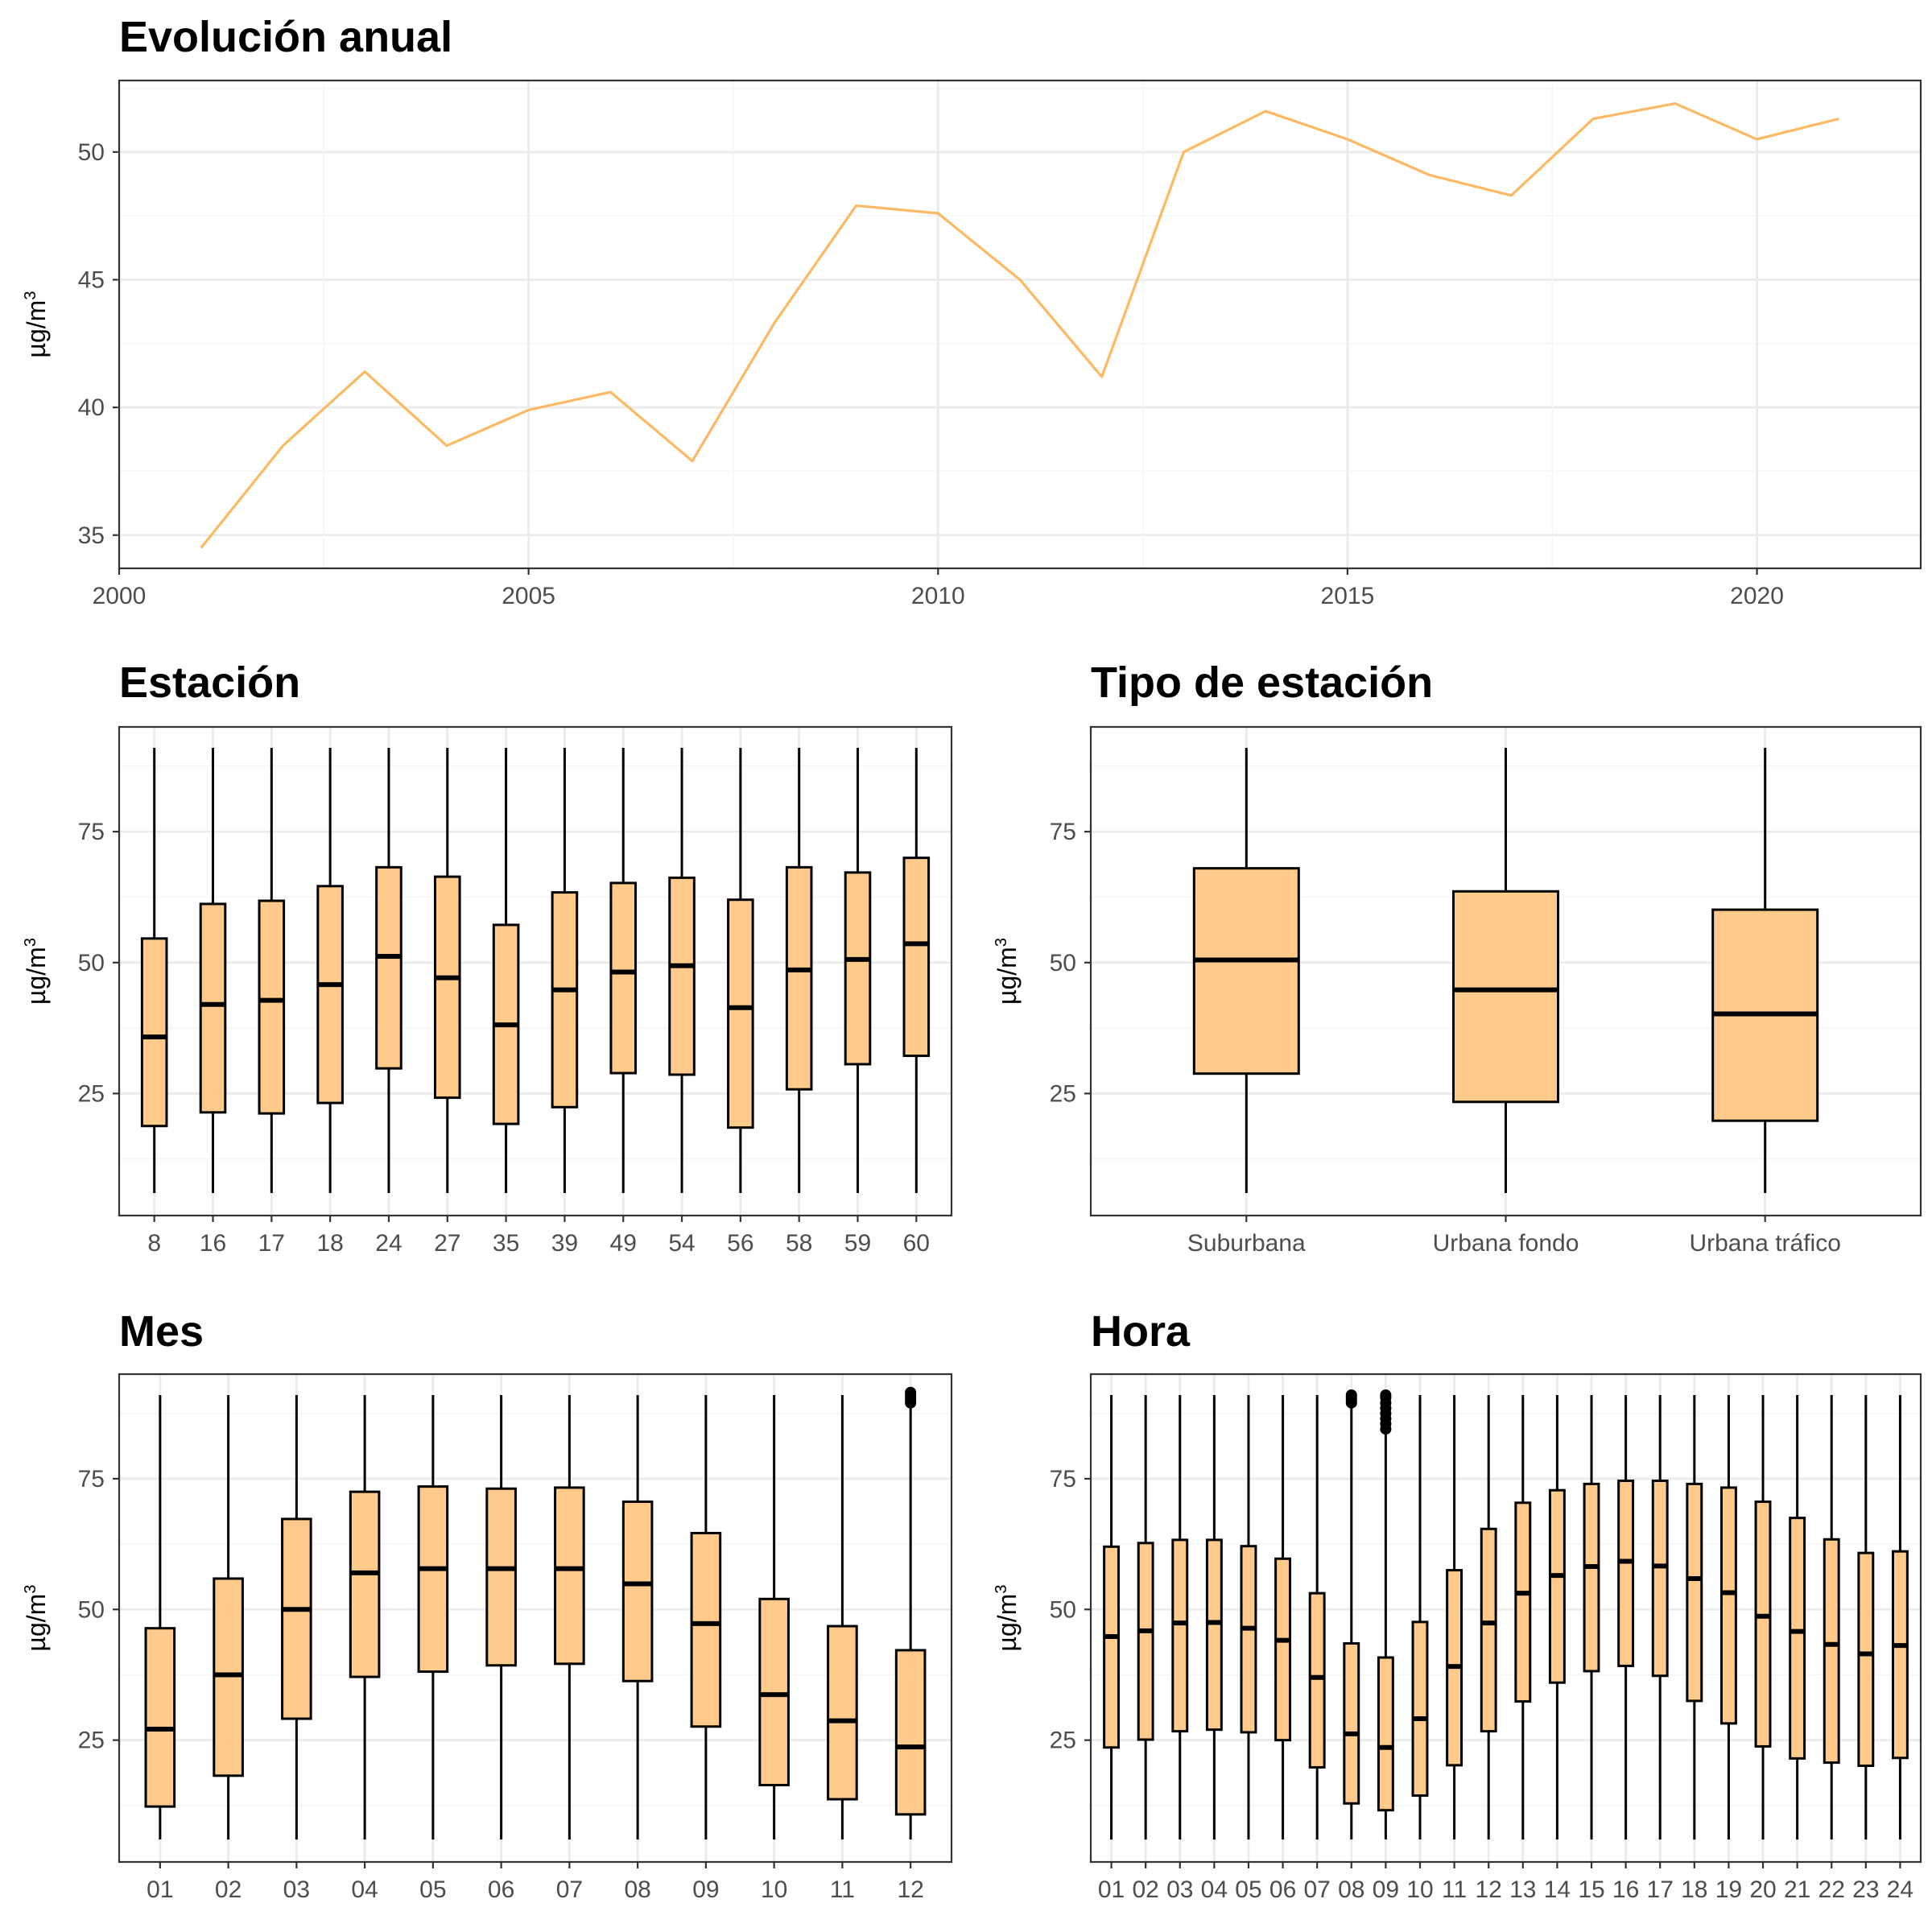 This screenshot has height=1932, width=1932. Describe the element at coordinates (30, 942) in the screenshot. I see `estacion-ylabel-superscript: 3` at that location.